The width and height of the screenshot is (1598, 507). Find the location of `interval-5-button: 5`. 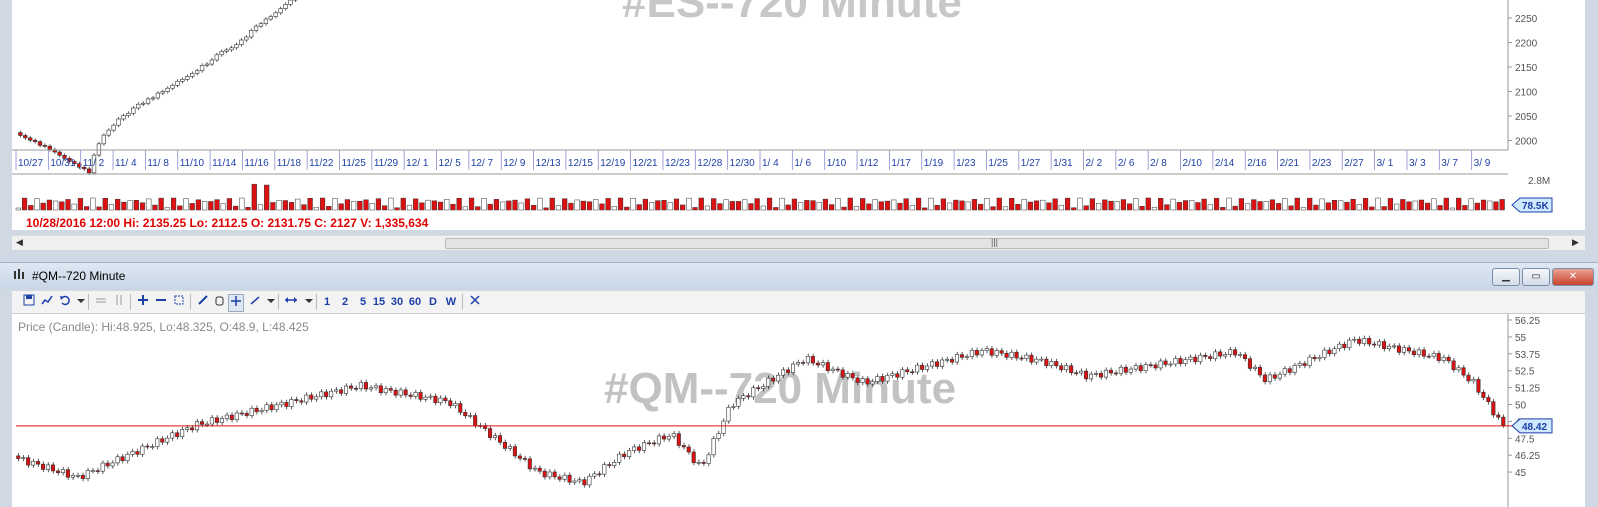

interval-5-button: 5 is located at coordinates (363, 302).